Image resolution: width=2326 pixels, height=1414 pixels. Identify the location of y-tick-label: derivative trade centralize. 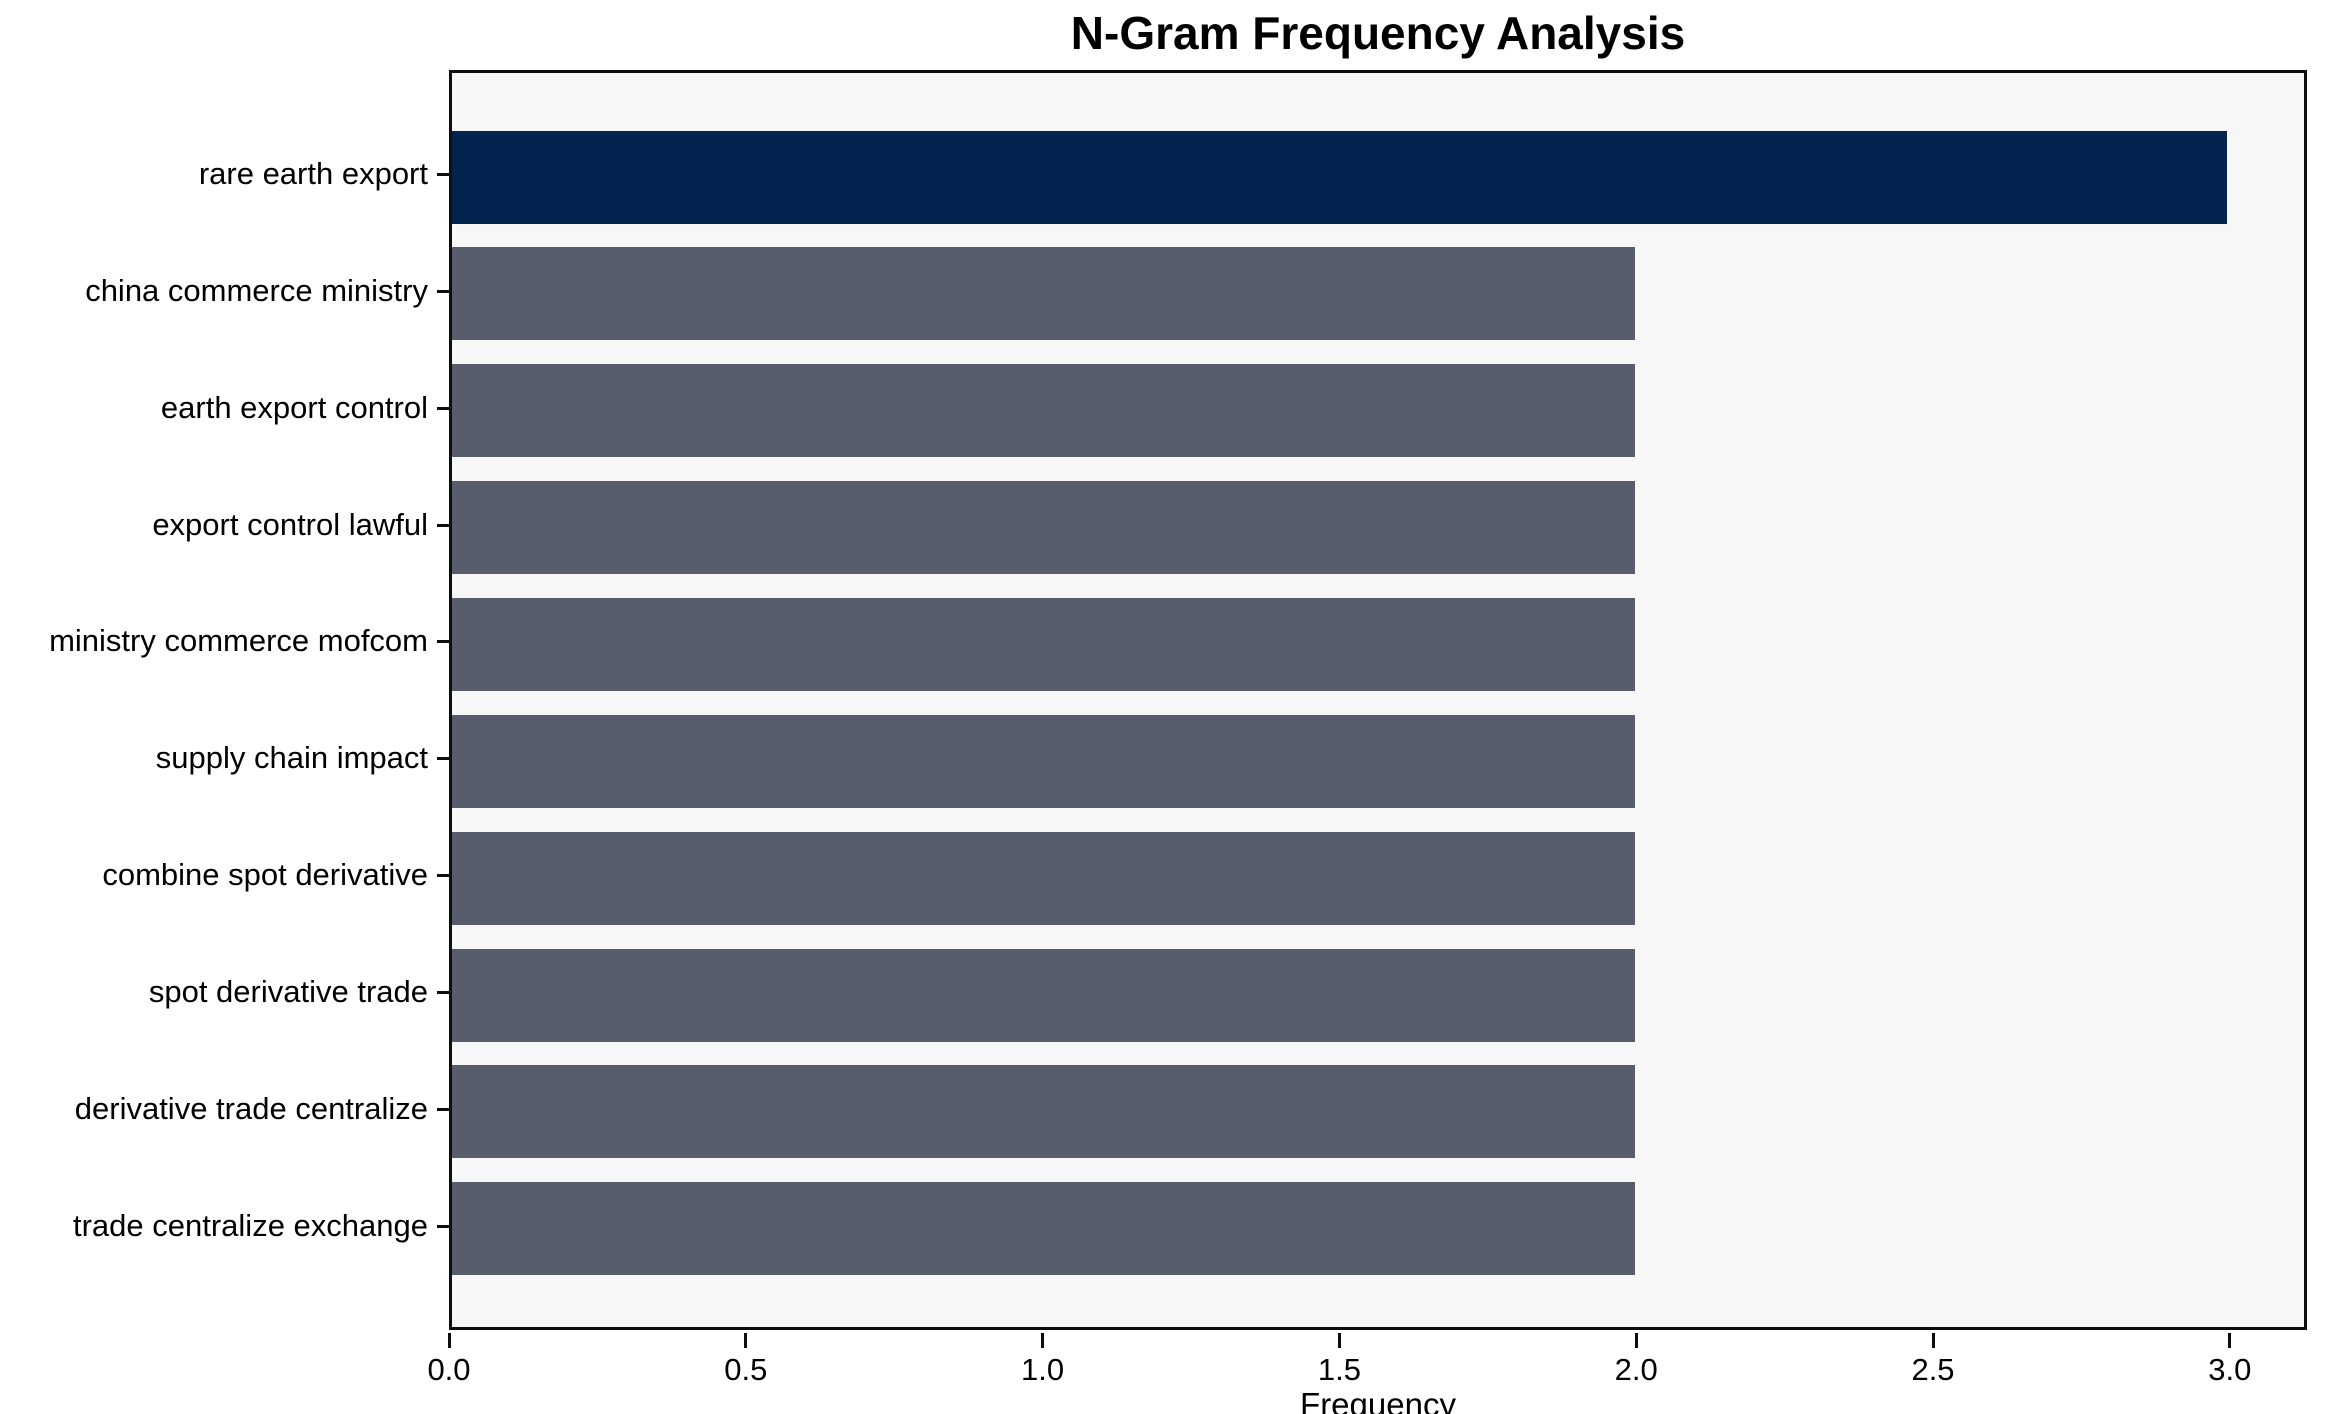
(251, 1108).